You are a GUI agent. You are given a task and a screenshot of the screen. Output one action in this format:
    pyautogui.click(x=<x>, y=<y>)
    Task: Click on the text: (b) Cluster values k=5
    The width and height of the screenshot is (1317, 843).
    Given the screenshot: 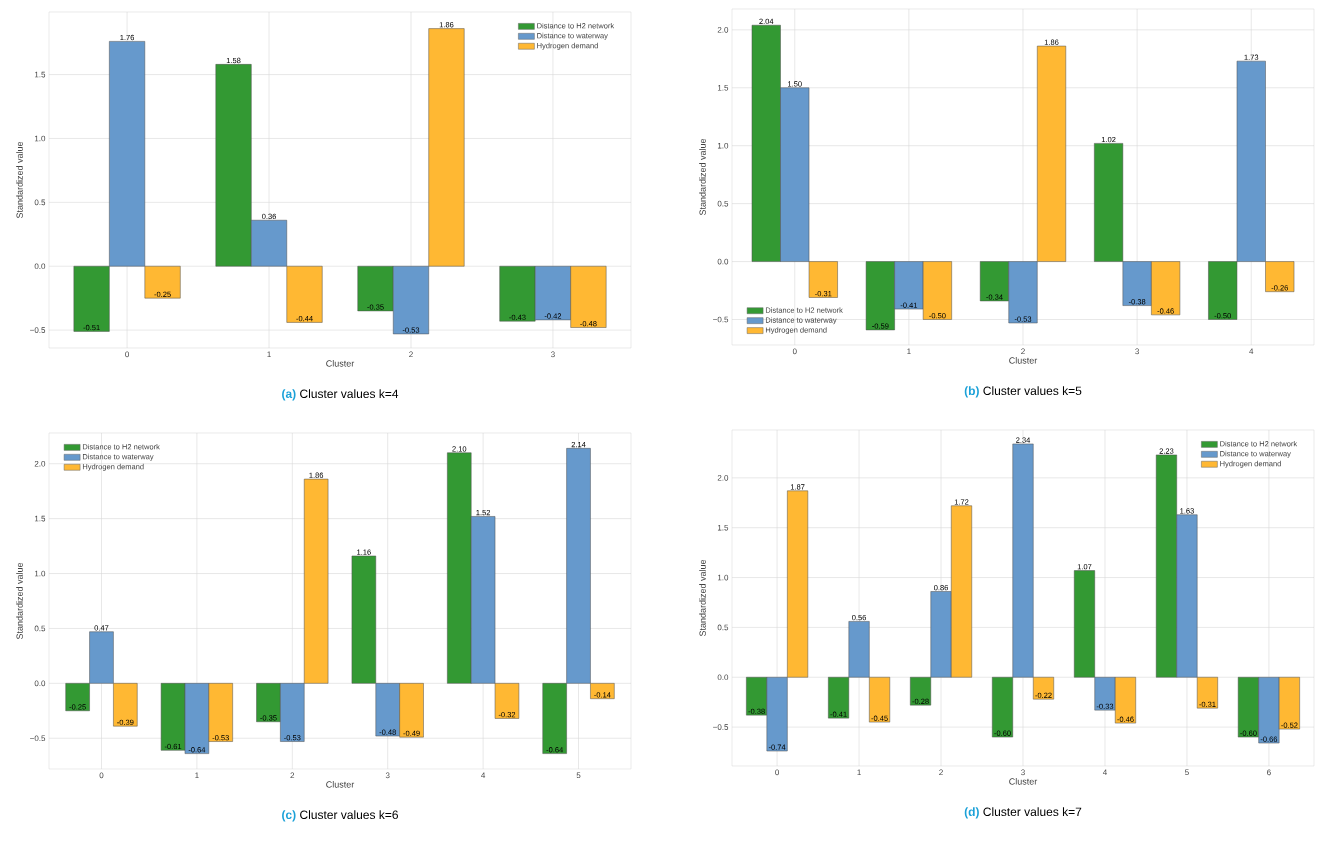 What is the action you would take?
    pyautogui.click(x=1023, y=392)
    